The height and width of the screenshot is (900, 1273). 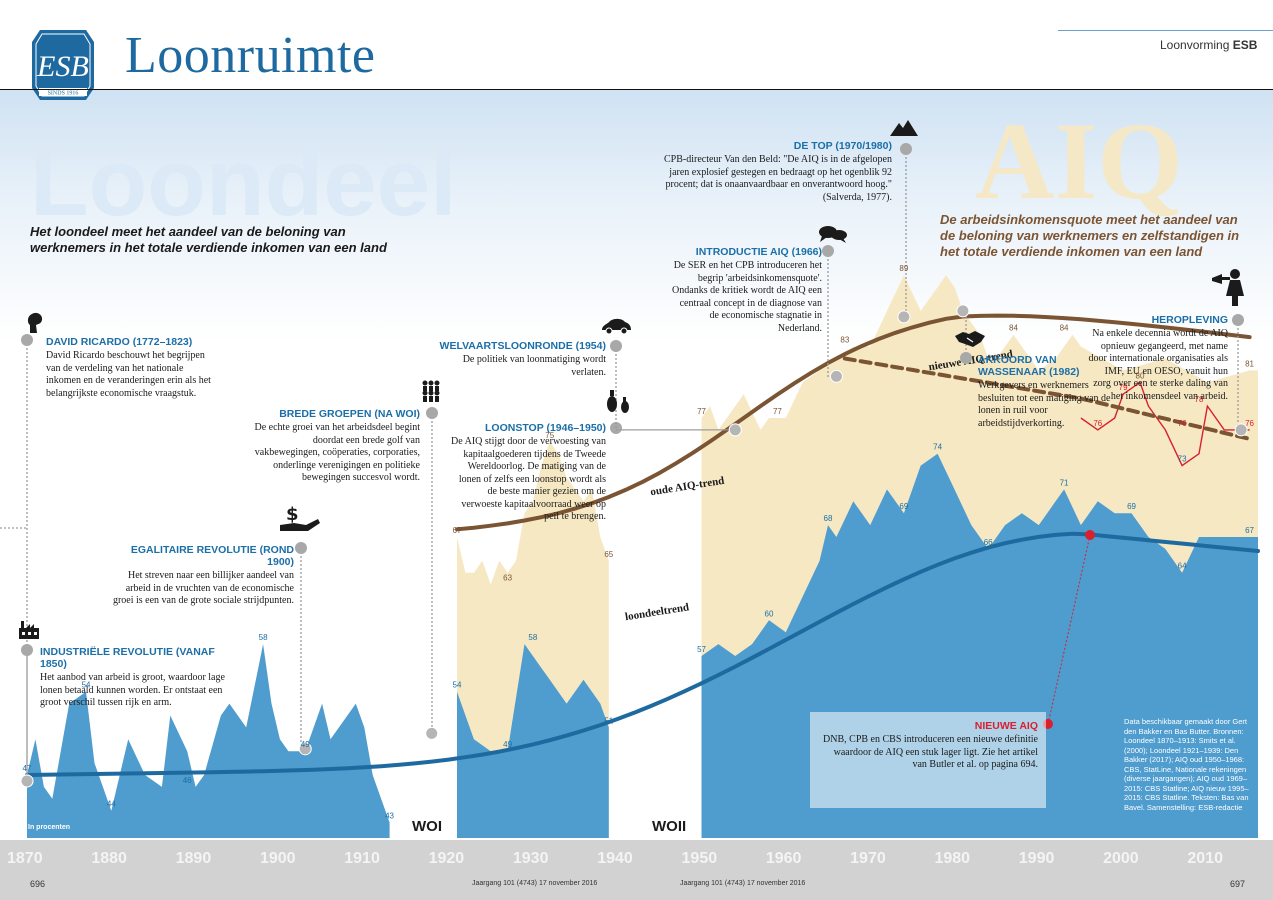 I want to click on value-label: 79, so click(x=1123, y=387).